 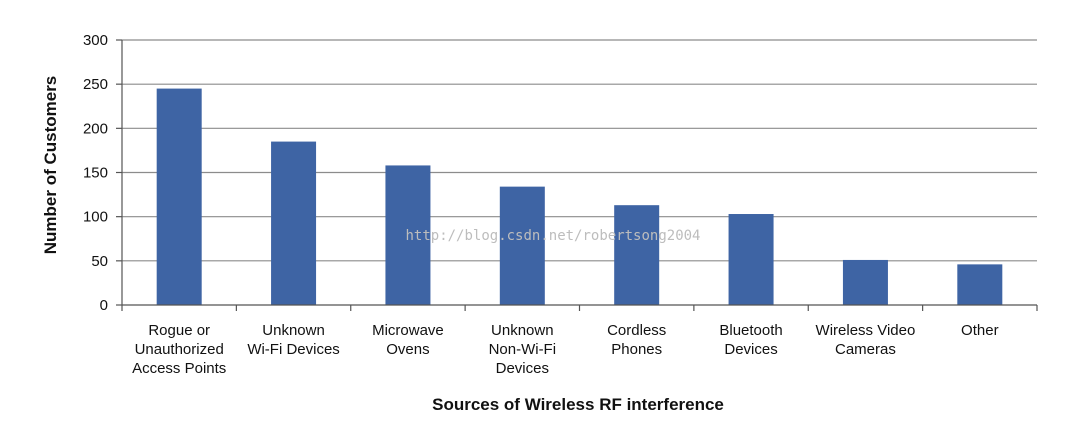 I want to click on x-category-label: Cordless Phones, so click(x=636, y=340).